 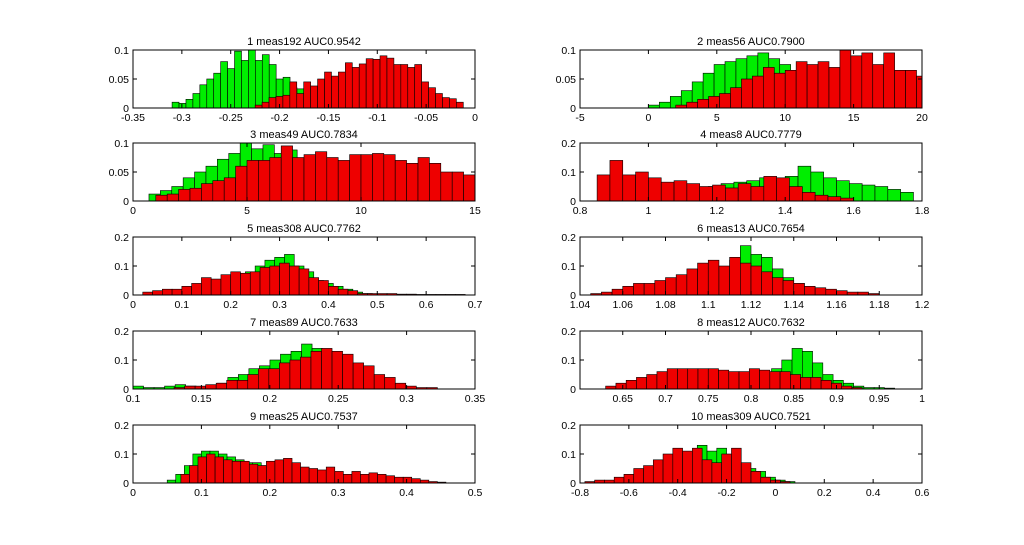 What do you see at coordinates (338, 399) in the screenshot?
I see `x-tick-label: 0.25` at bounding box center [338, 399].